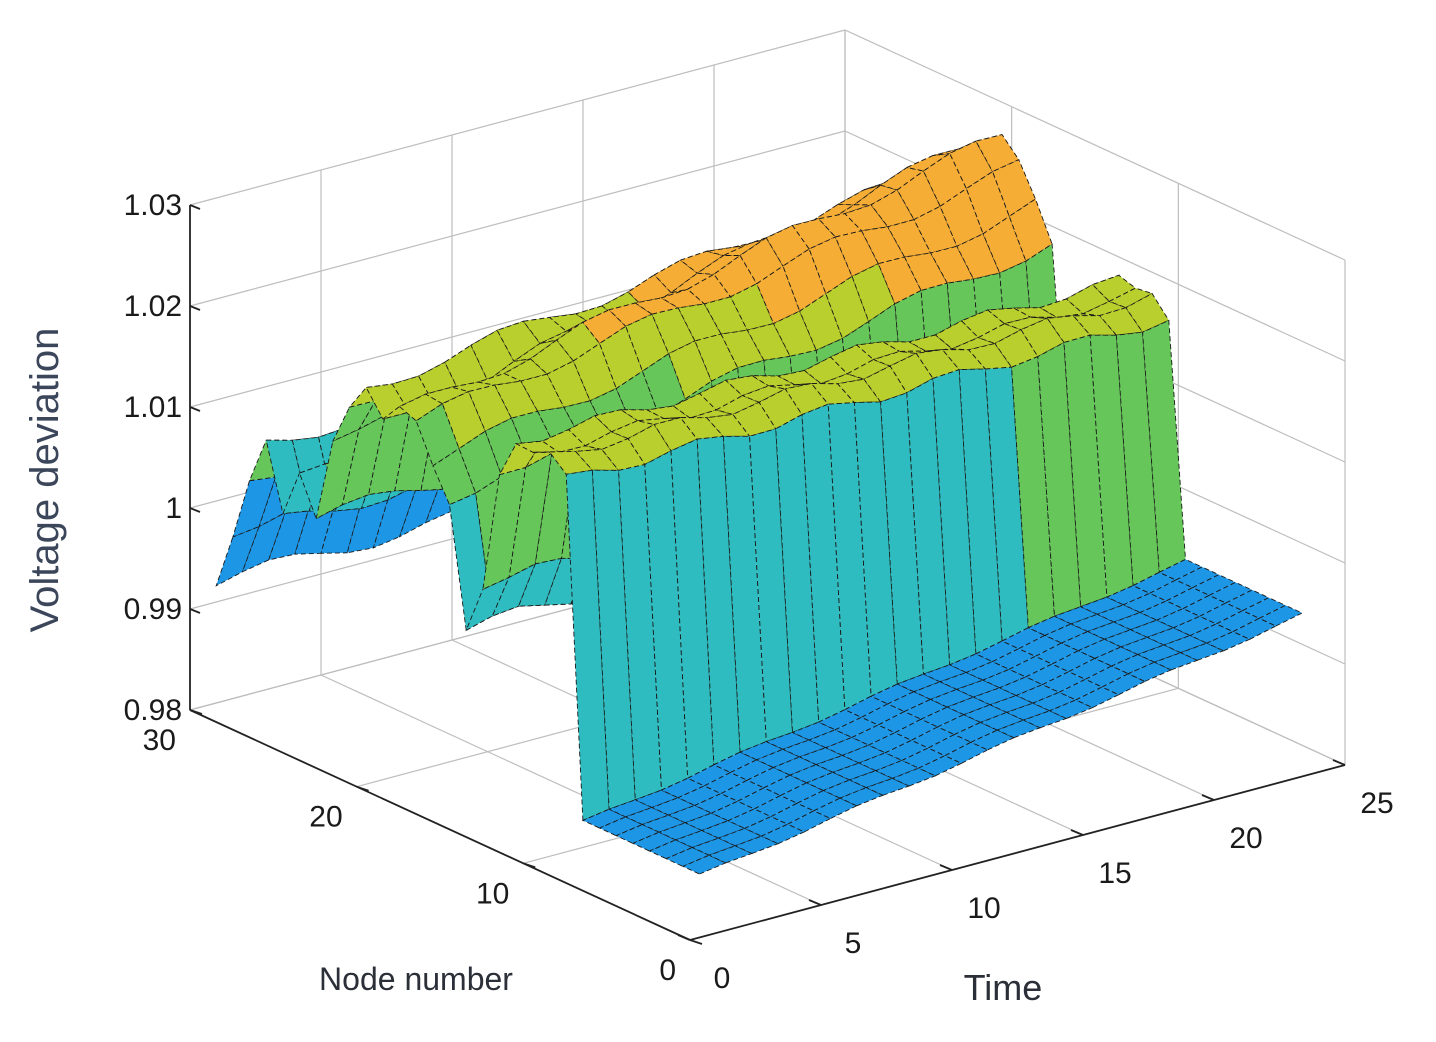 This screenshot has width=1436, height=1042. I want to click on grid-line, so click(571, 790).